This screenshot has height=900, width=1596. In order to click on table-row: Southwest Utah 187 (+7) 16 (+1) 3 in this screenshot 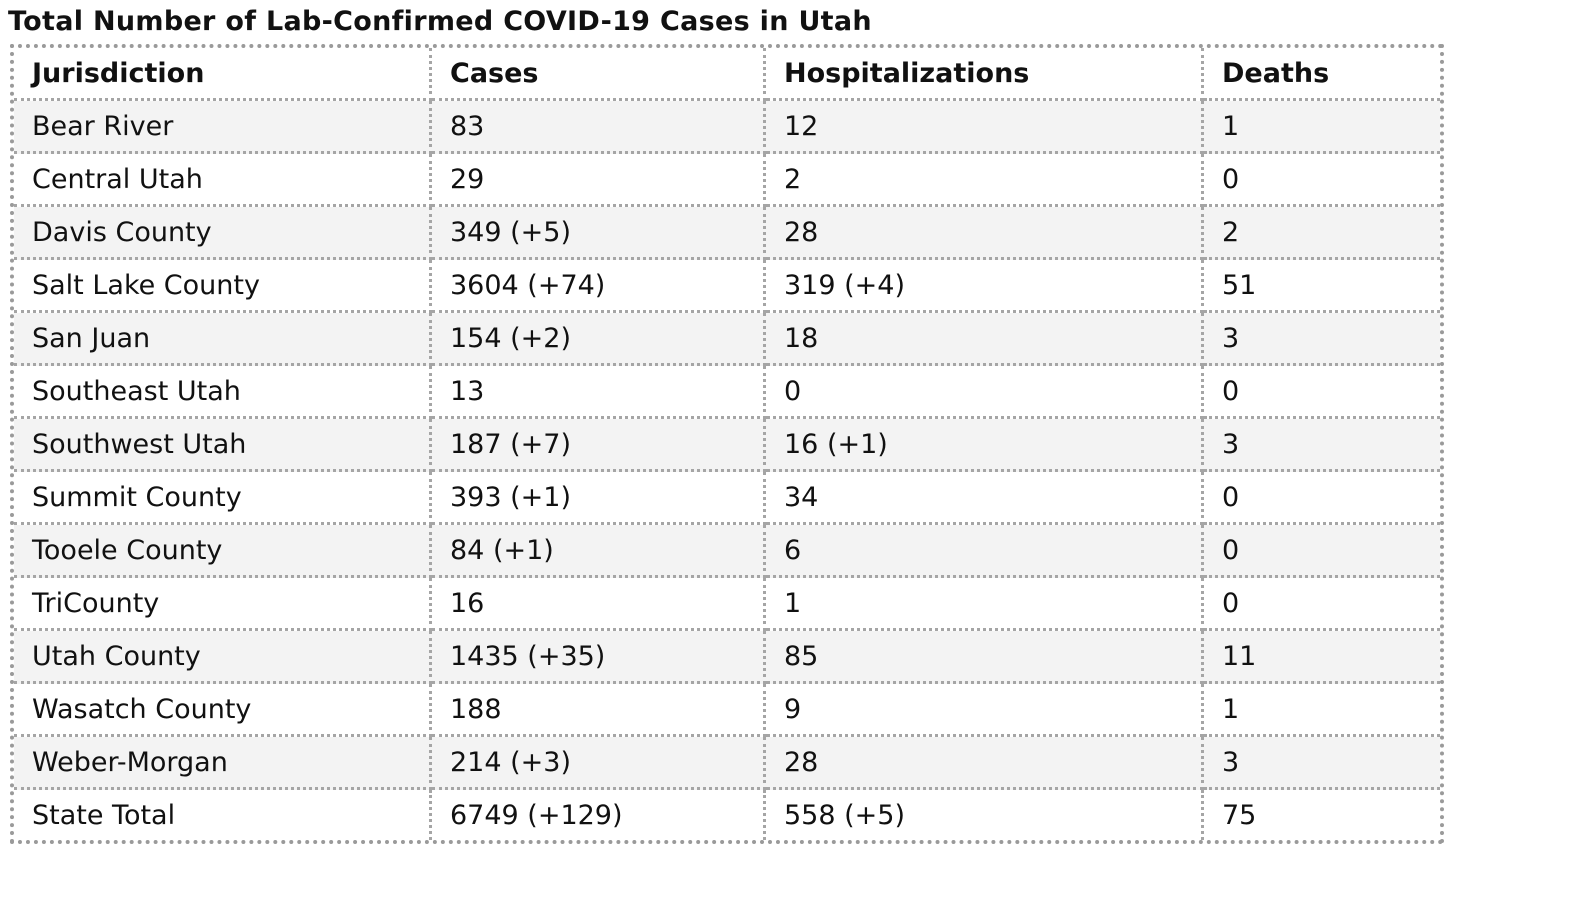, I will do `click(727, 445)`.